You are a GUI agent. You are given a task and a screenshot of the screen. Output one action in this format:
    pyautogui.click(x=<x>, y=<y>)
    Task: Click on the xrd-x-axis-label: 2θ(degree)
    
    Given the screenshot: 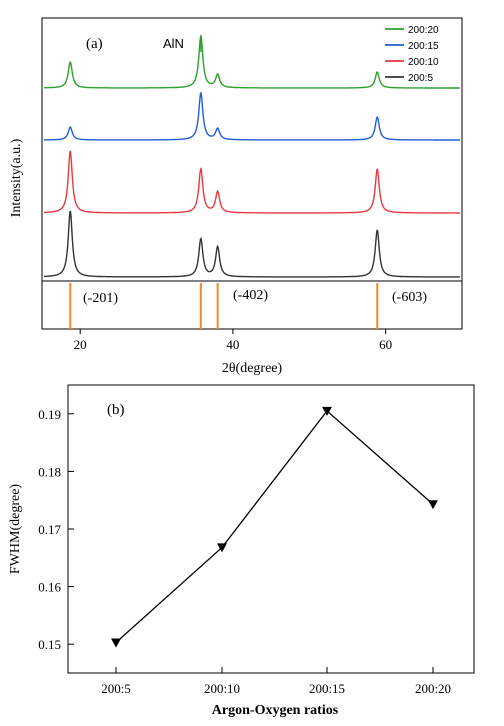 What is the action you would take?
    pyautogui.click(x=252, y=368)
    